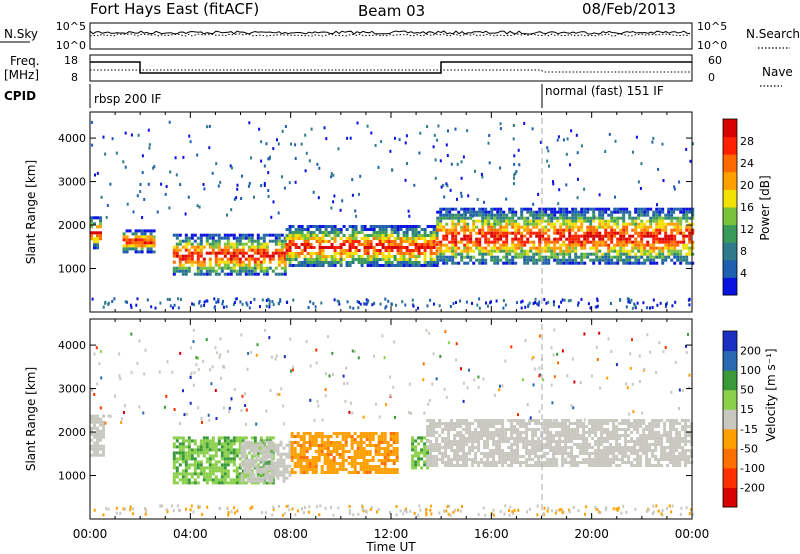 This screenshot has height=554, width=800. Describe the element at coordinates (20, 96) in the screenshot. I see `cpid-label: CPID` at that location.